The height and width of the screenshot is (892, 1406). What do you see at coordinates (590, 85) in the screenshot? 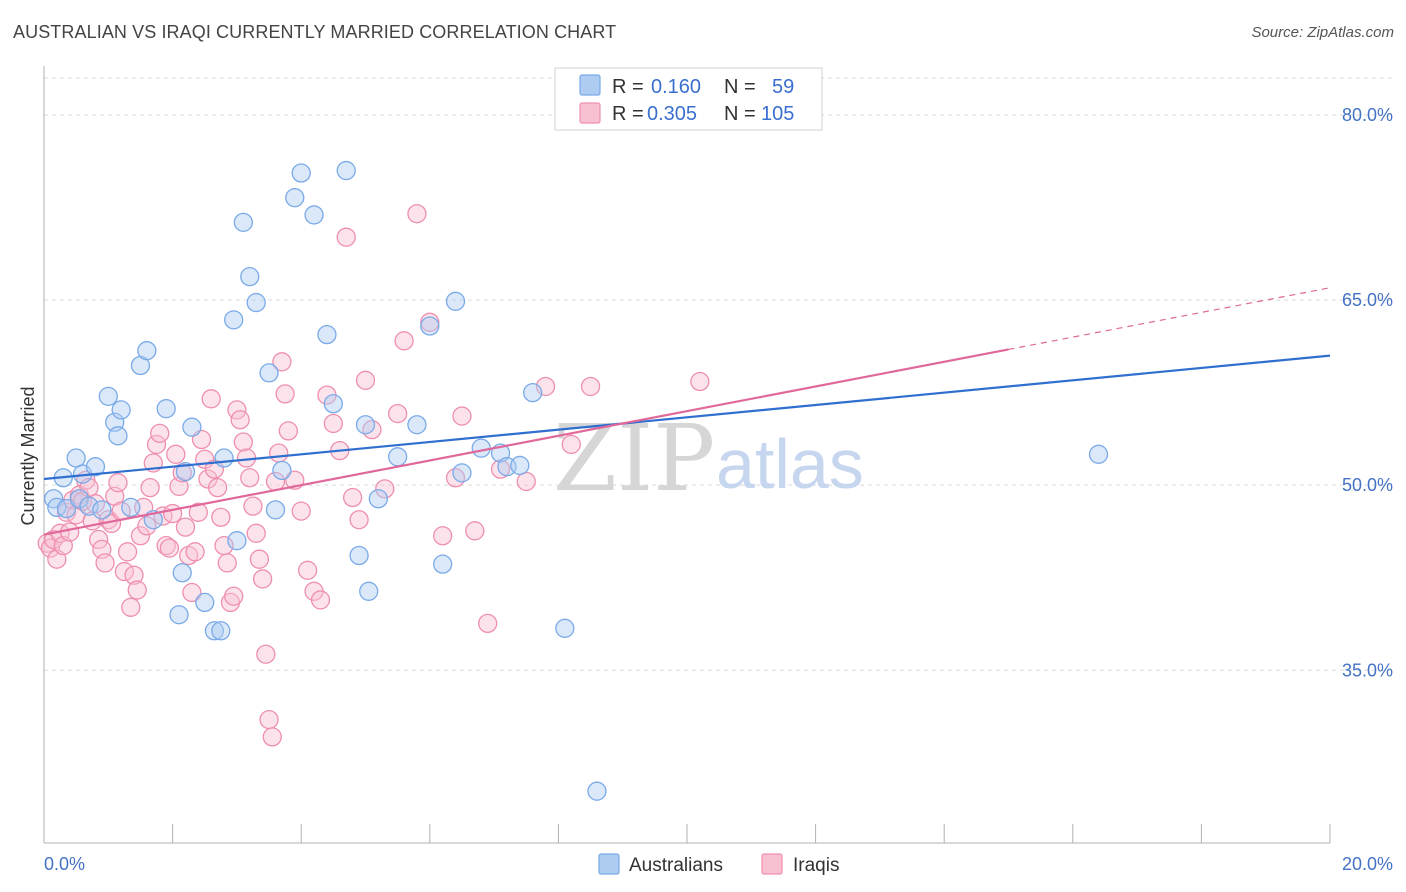
I see `legend-swatch-australians` at bounding box center [590, 85].